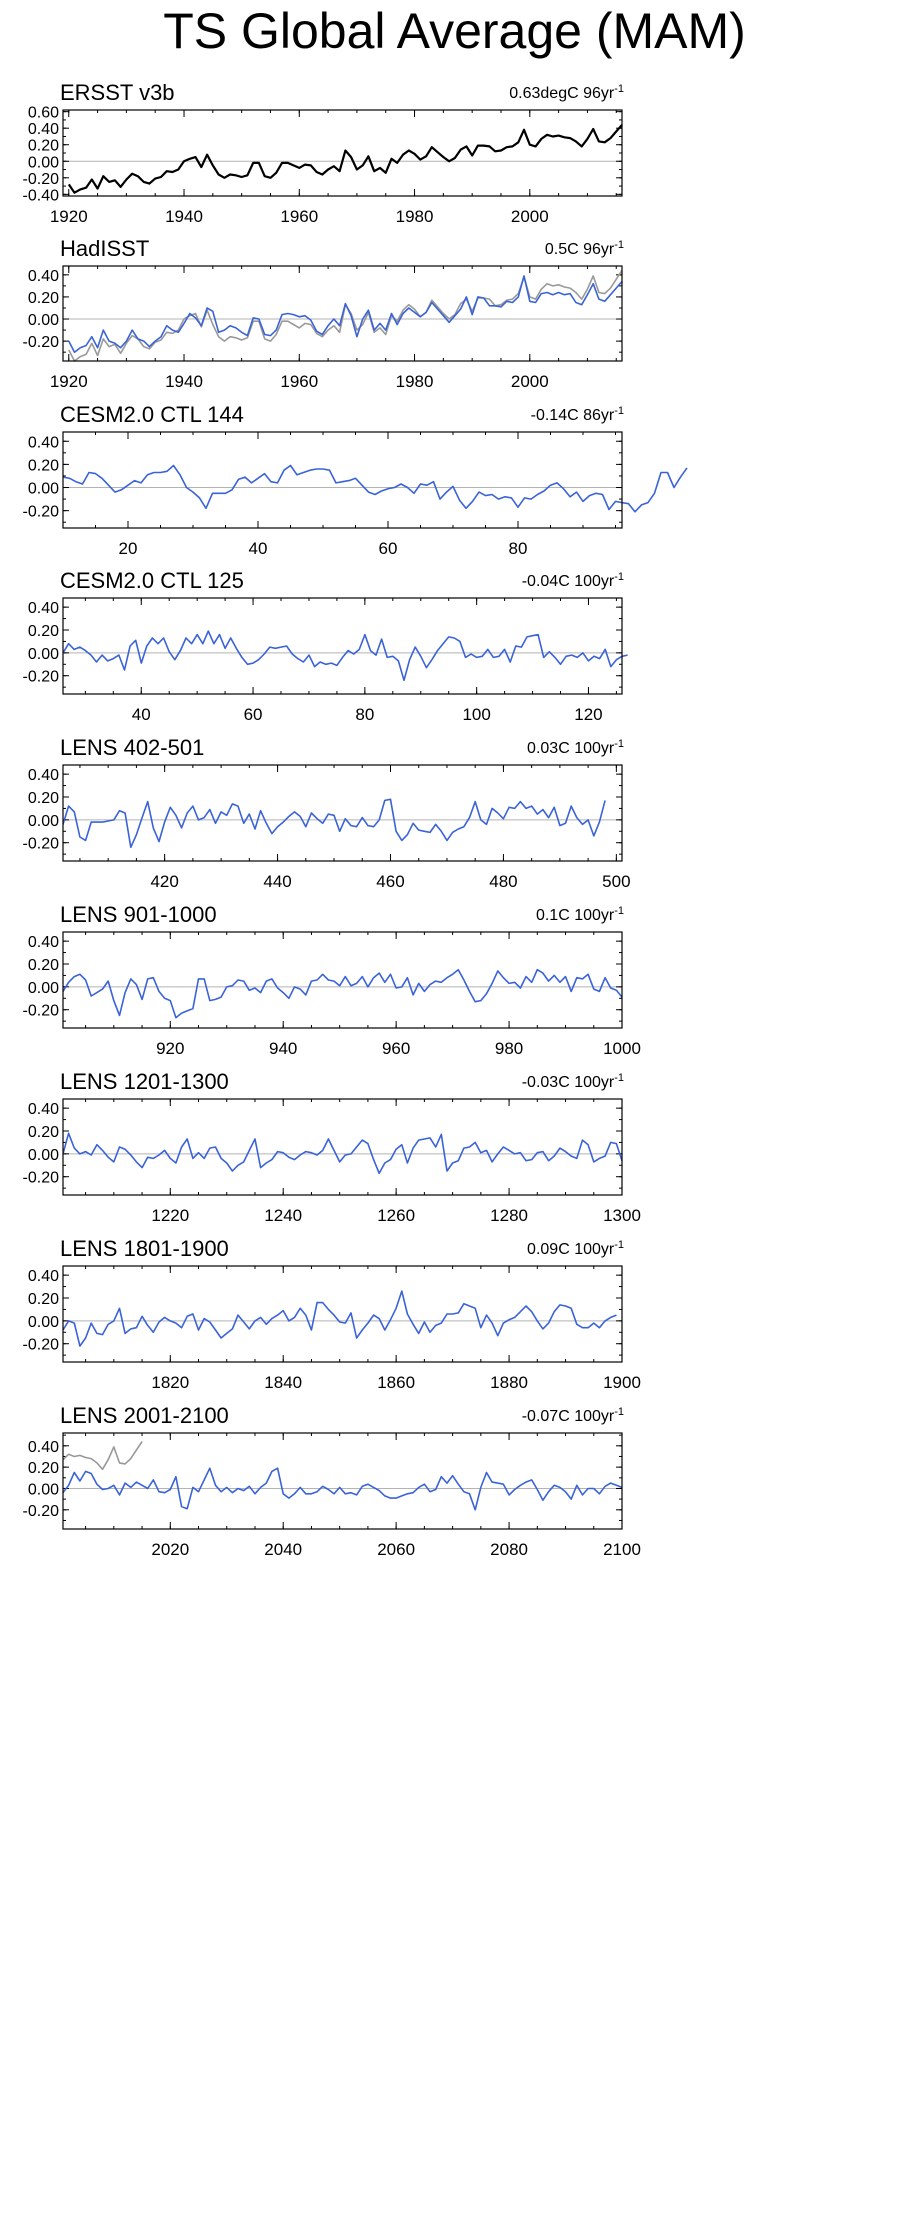 The width and height of the screenshot is (909, 2219). What do you see at coordinates (170, 1215) in the screenshot?
I see `x-tick-label: 1220` at bounding box center [170, 1215].